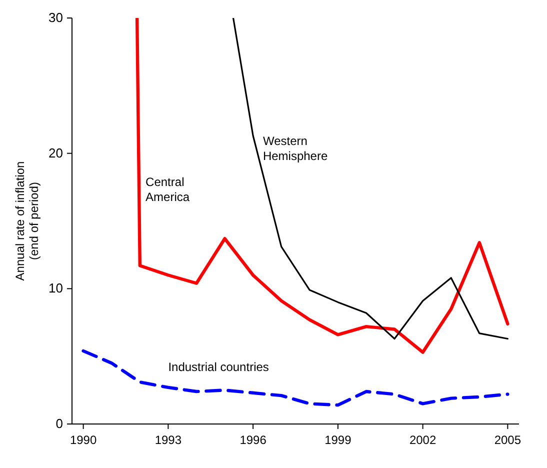 The image size is (547, 468). What do you see at coordinates (253, 440) in the screenshot?
I see `x-tick-label: 1996` at bounding box center [253, 440].